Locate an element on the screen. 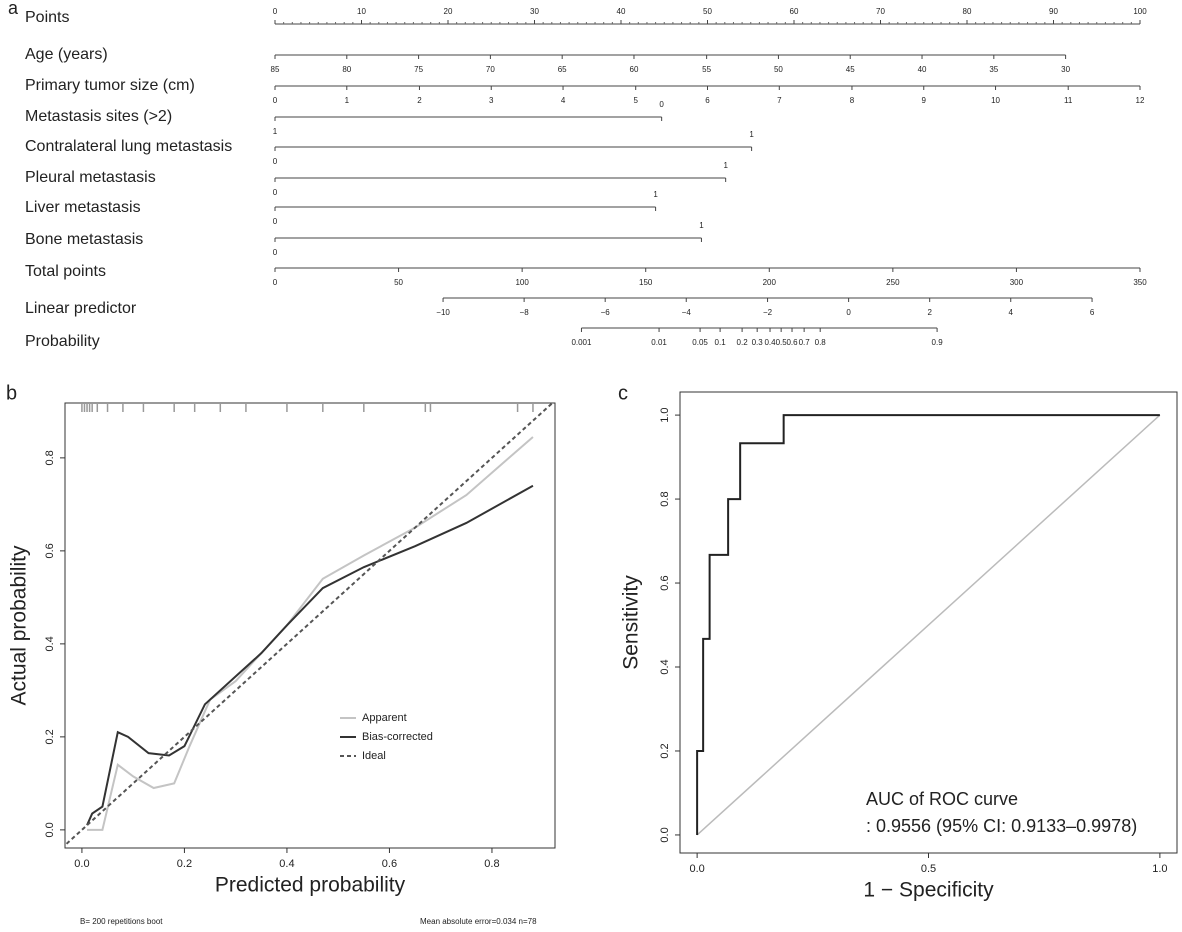  scale-name: Contralateral lung metastasis is located at coordinates (128, 146).